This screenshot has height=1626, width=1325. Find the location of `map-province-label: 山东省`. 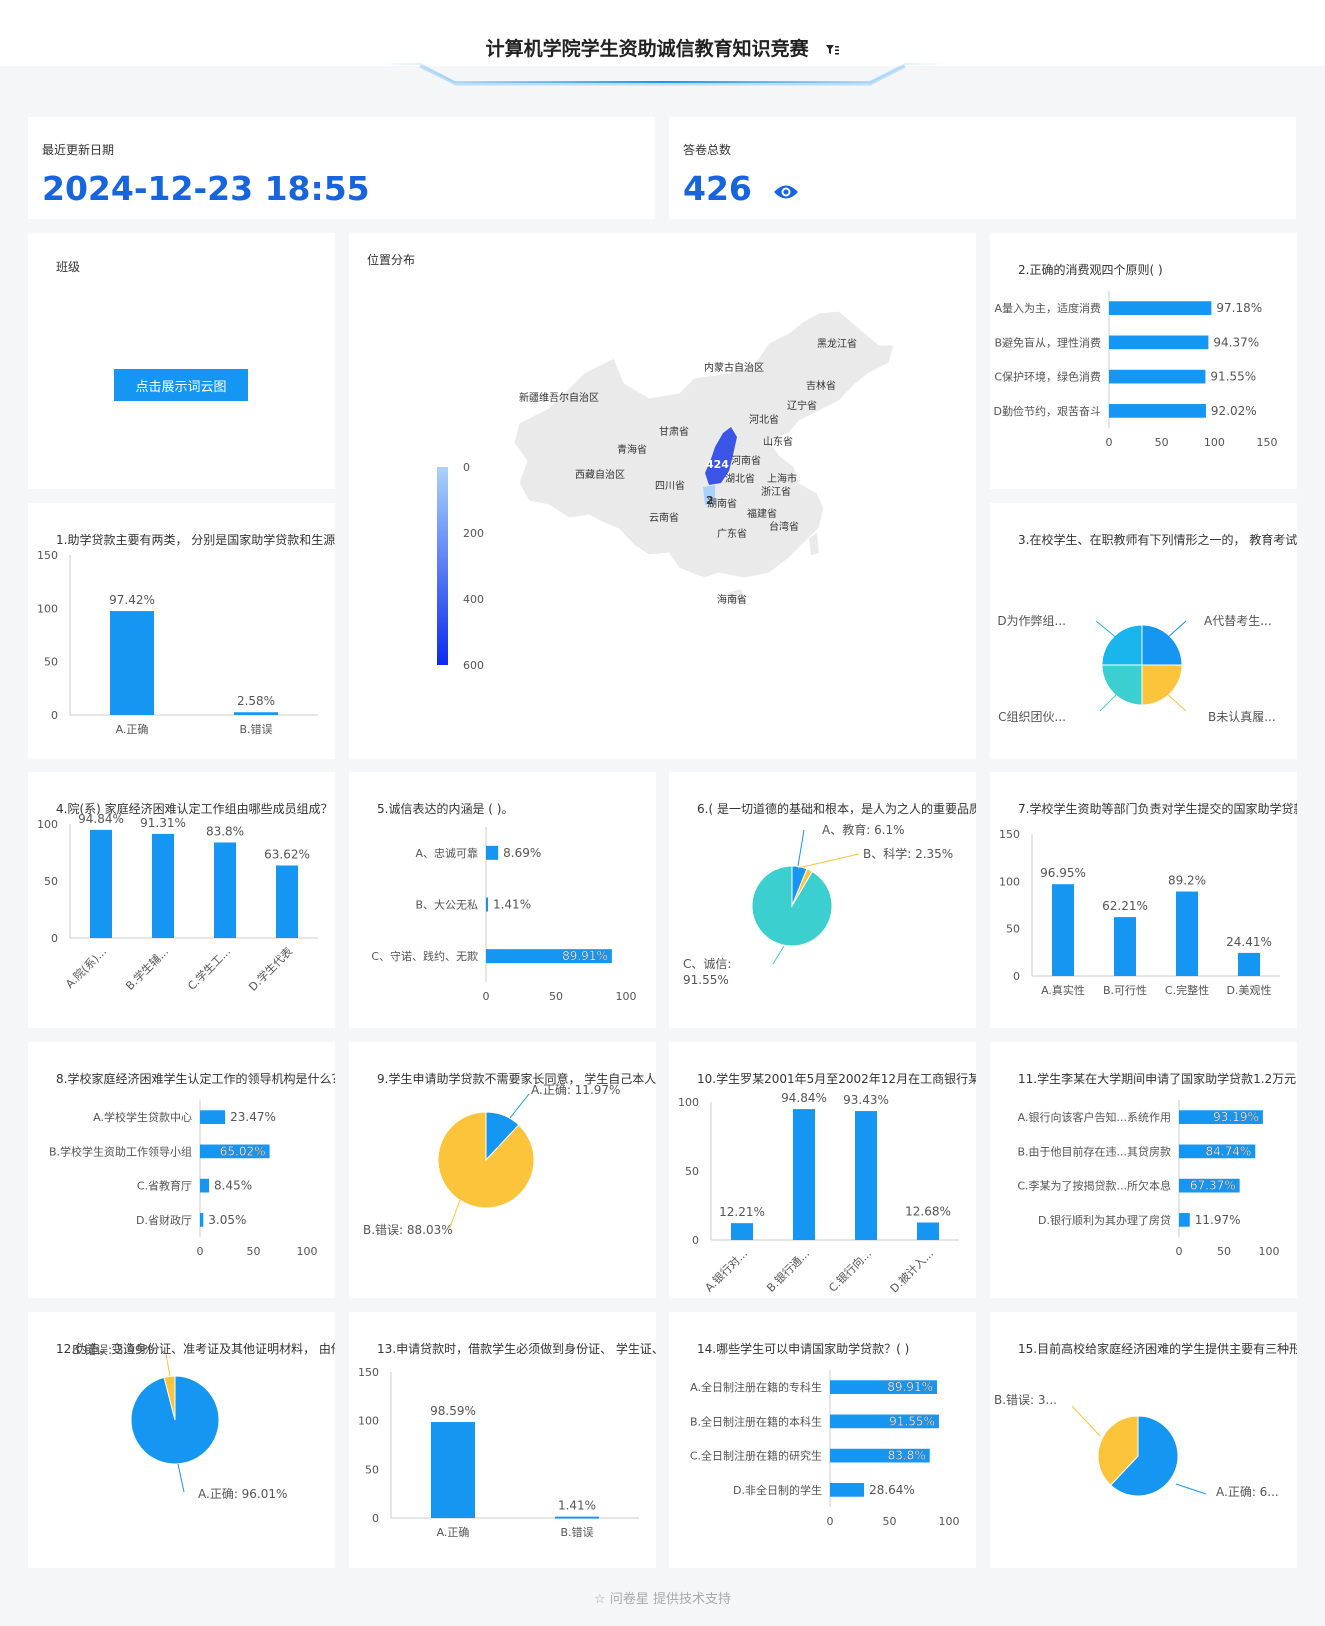

map-province-label: 山东省 is located at coordinates (778, 441).